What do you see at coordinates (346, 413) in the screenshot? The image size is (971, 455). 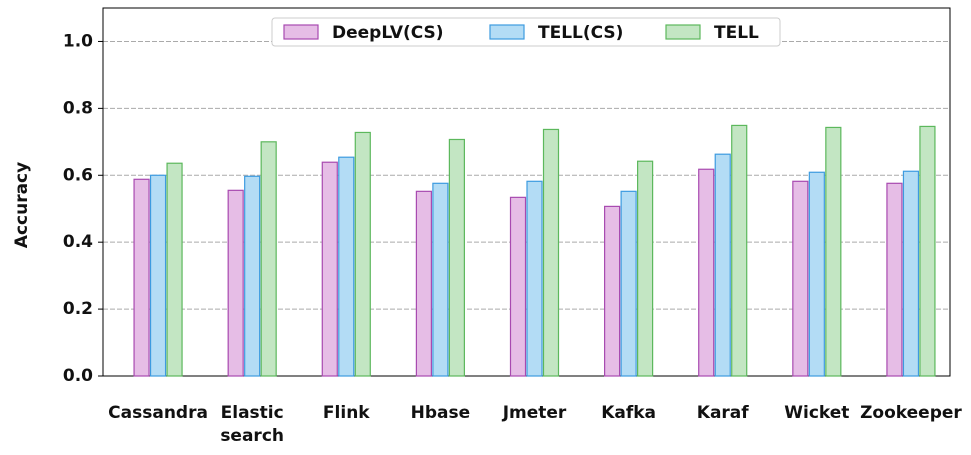 I see `x-tick-label: Flink` at bounding box center [346, 413].